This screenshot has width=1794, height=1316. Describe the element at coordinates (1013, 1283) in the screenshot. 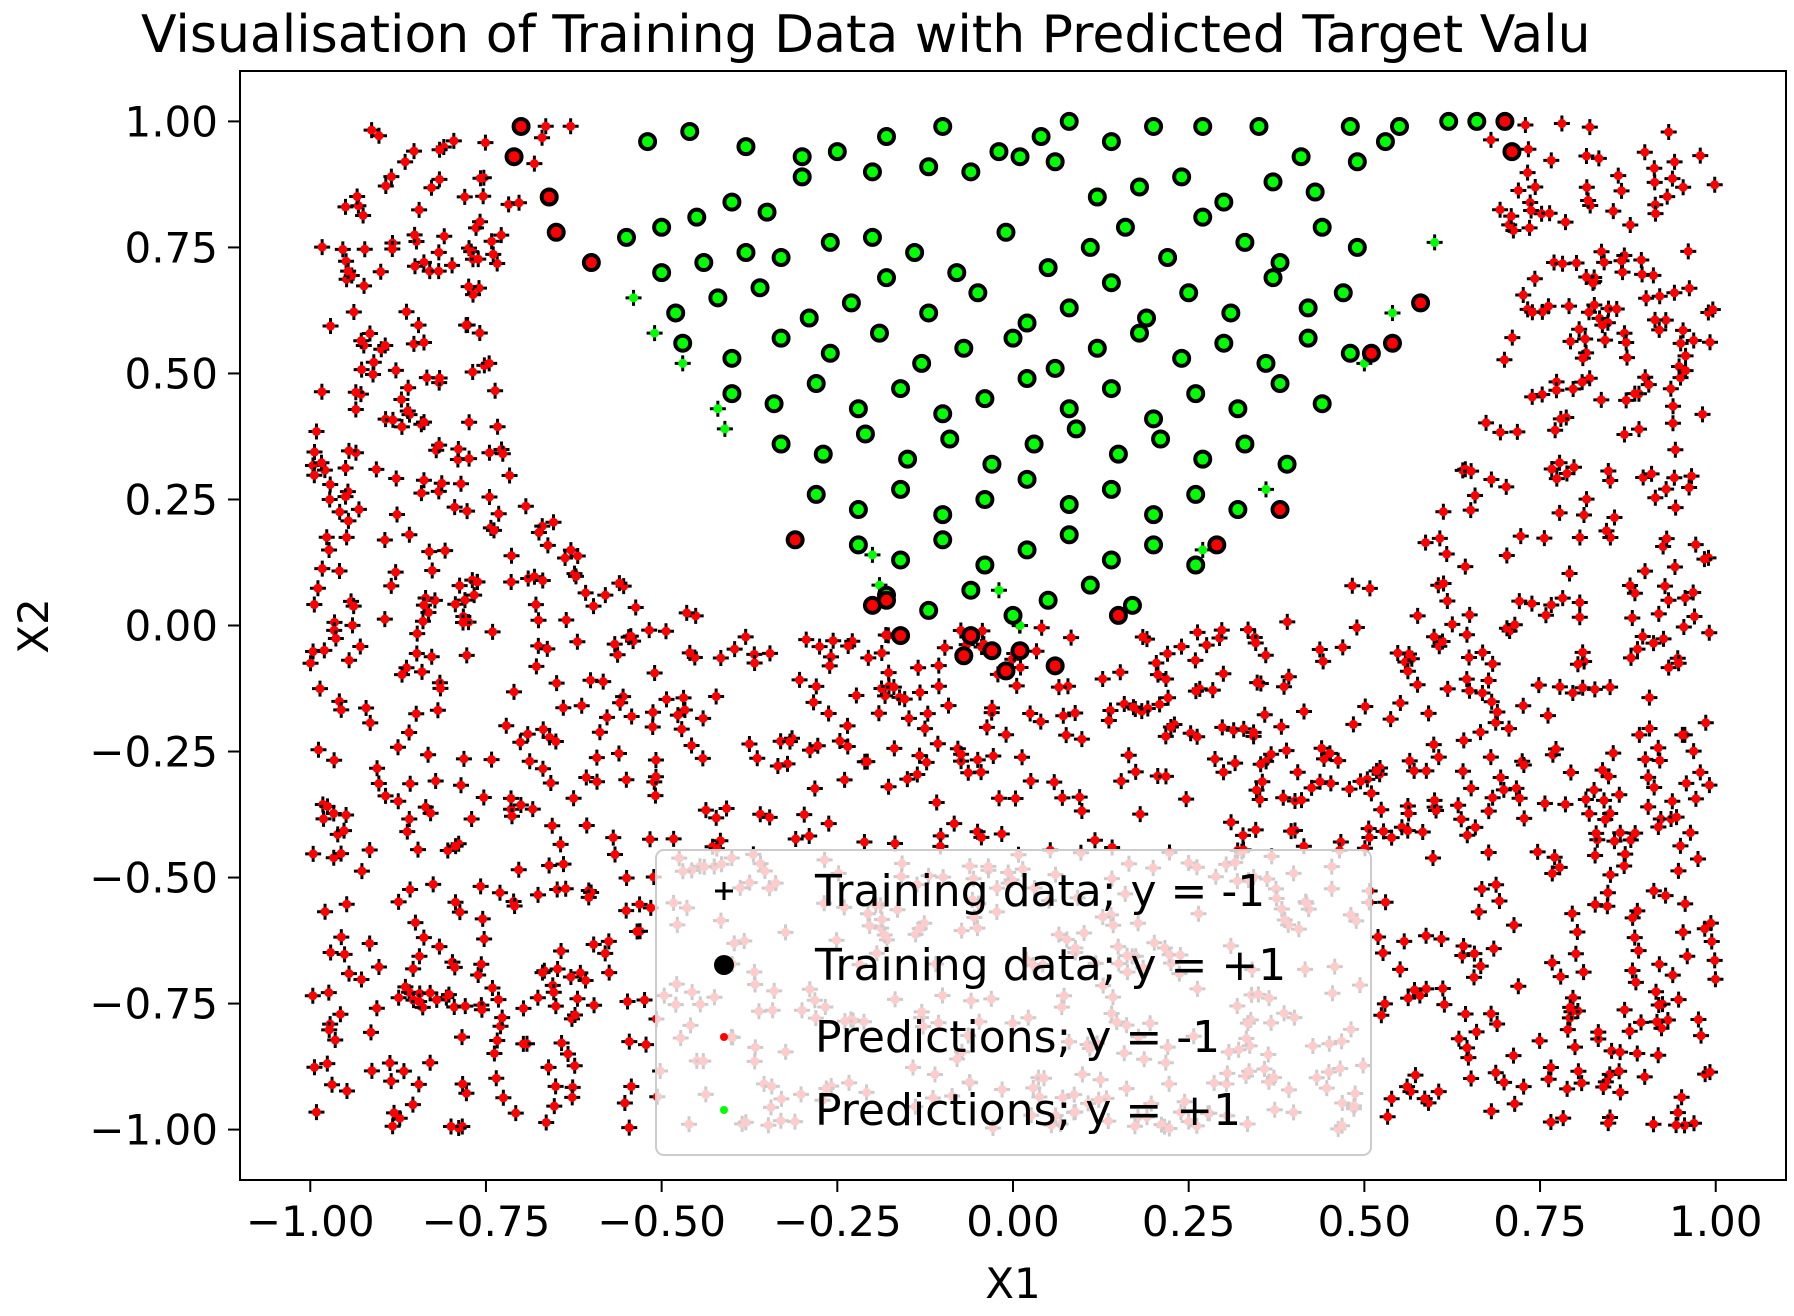

I see `x-axis-label: X1` at that location.